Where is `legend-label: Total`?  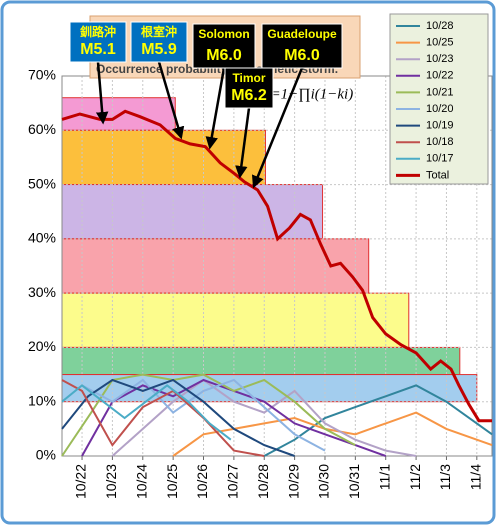
legend-label: Total is located at coordinates (437, 175).